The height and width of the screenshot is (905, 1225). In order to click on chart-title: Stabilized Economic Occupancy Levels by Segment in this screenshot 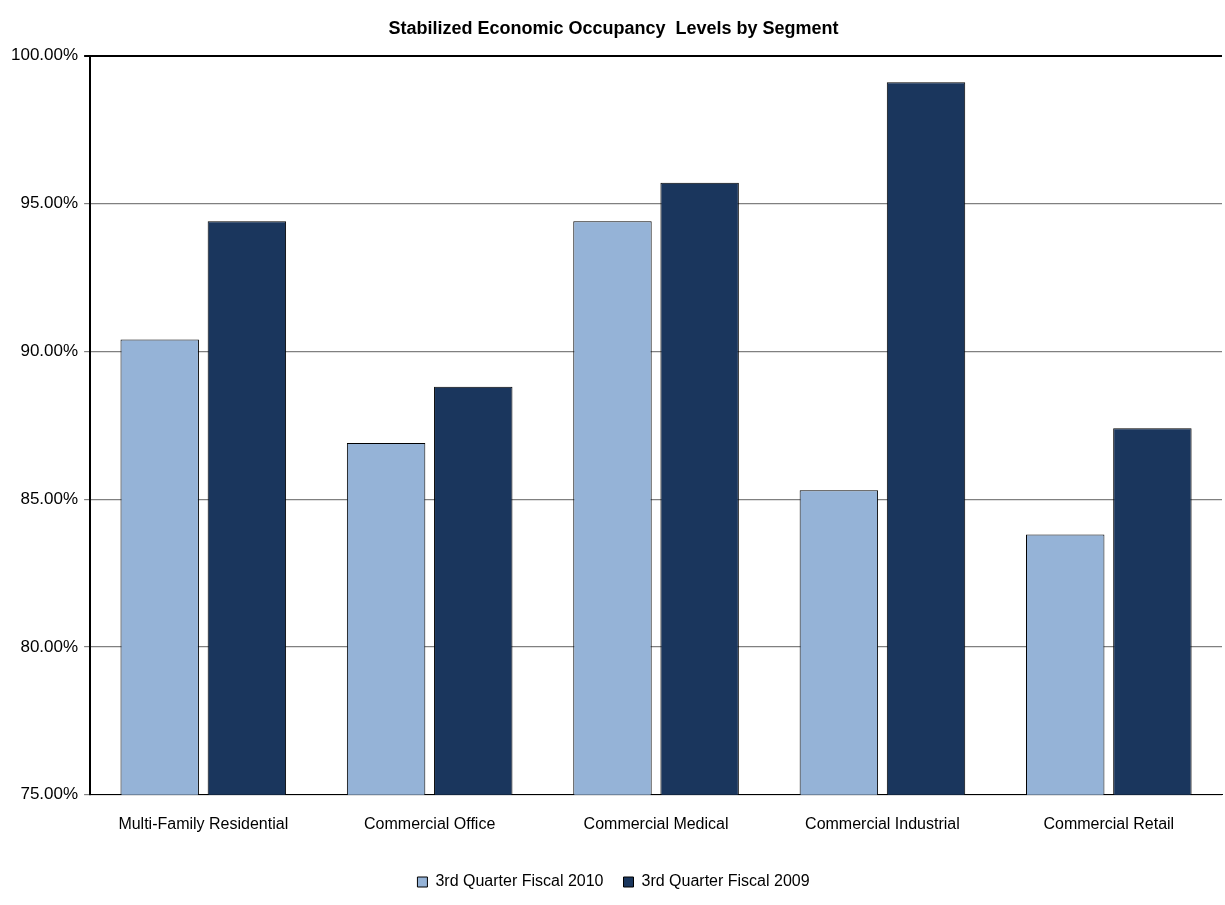, I will do `click(613, 27)`.